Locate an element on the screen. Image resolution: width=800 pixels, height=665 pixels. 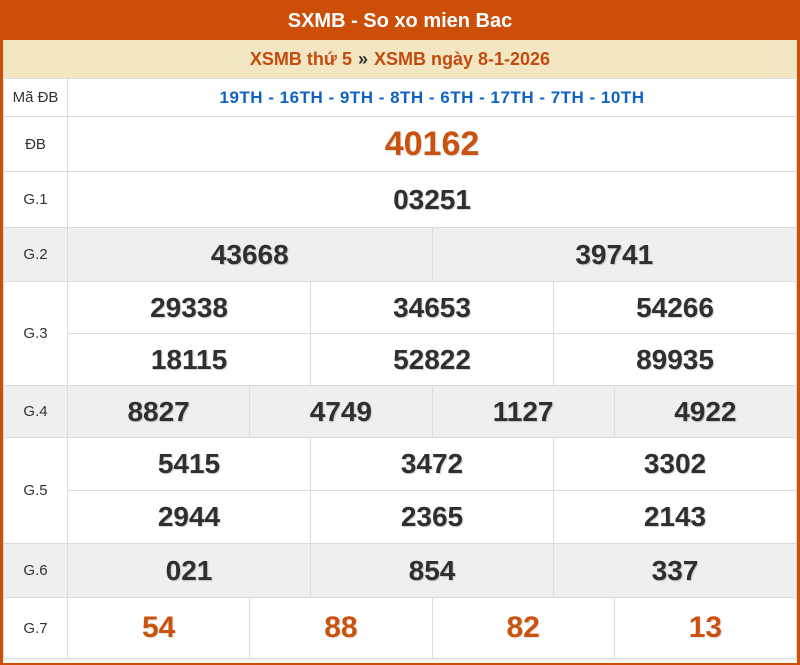
prize-value-g7-1-1: 54 is located at coordinates (158, 627).